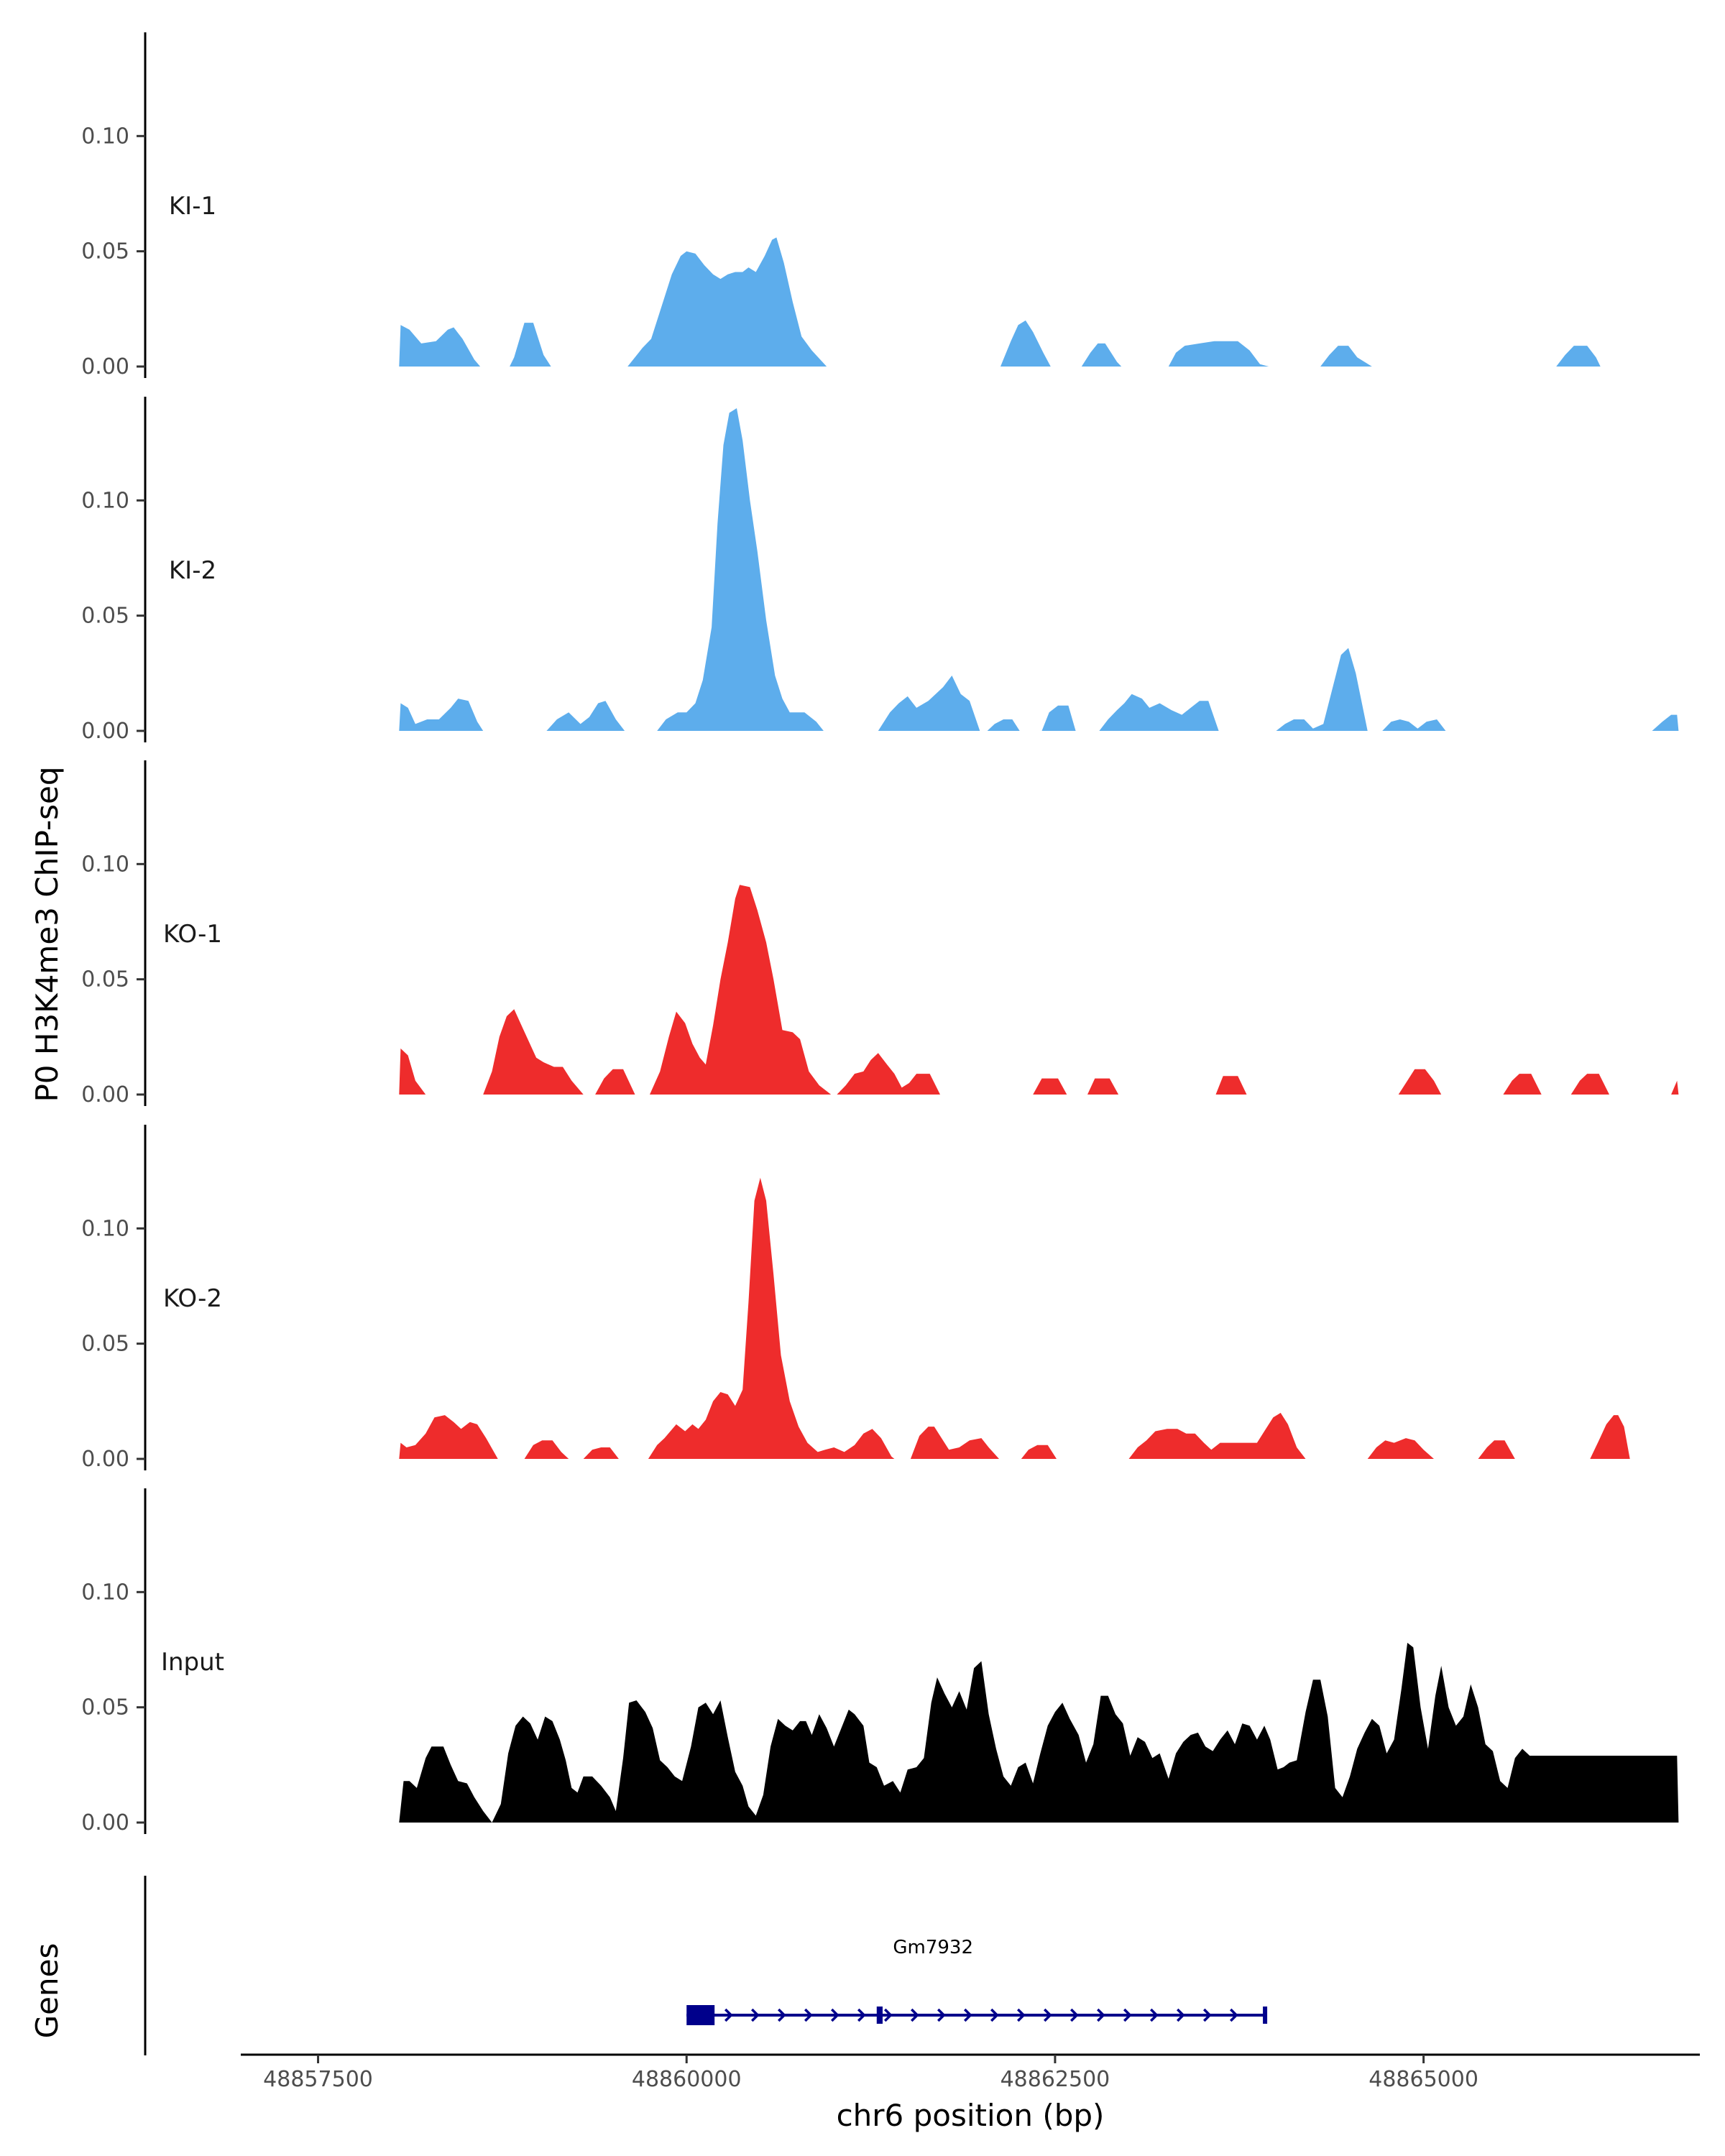 The height and width of the screenshot is (2156, 1725). I want to click on track-panel-input: 0.00 0.05 0.10 Input, so click(880, 1661).